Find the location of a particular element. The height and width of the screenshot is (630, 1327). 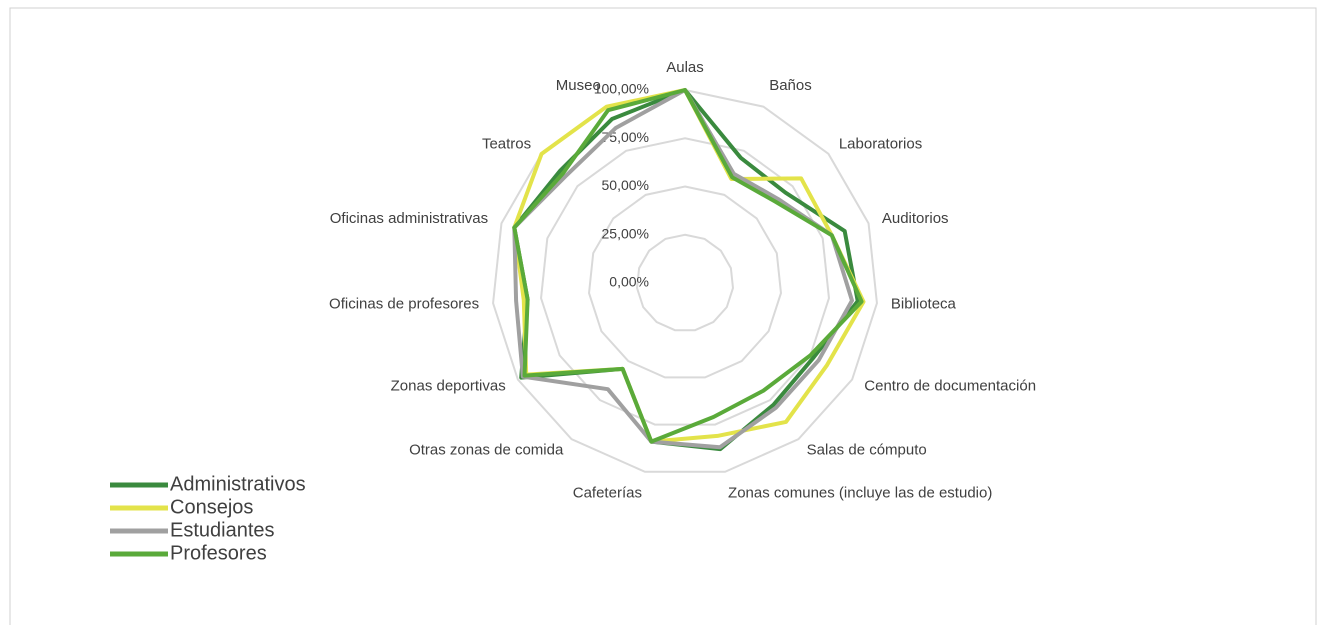

category-label: Salas de cómputo is located at coordinates (867, 449).